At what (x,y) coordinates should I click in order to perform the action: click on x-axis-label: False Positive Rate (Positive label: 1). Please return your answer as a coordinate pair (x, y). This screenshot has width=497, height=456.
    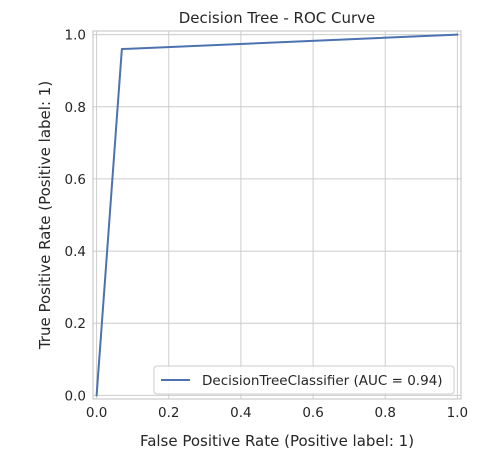
    Looking at the image, I should click on (277, 441).